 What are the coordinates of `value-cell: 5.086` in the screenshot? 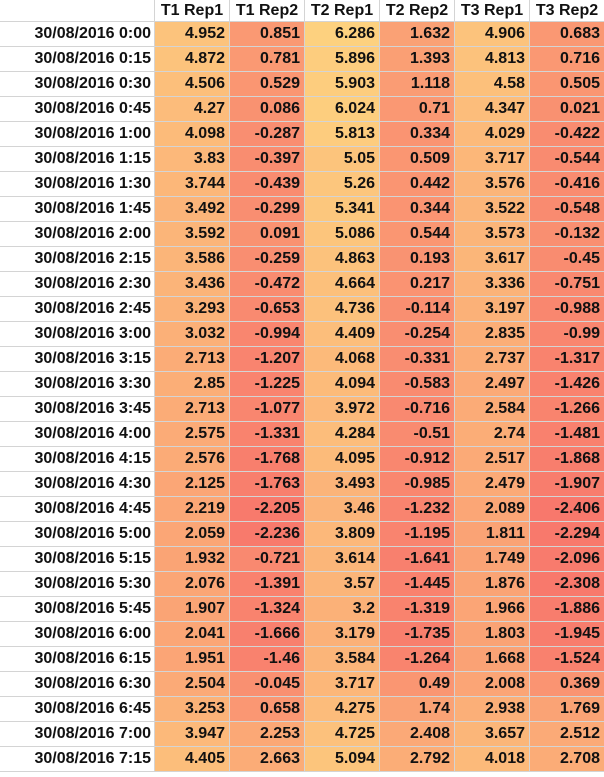 It's located at (342, 234).